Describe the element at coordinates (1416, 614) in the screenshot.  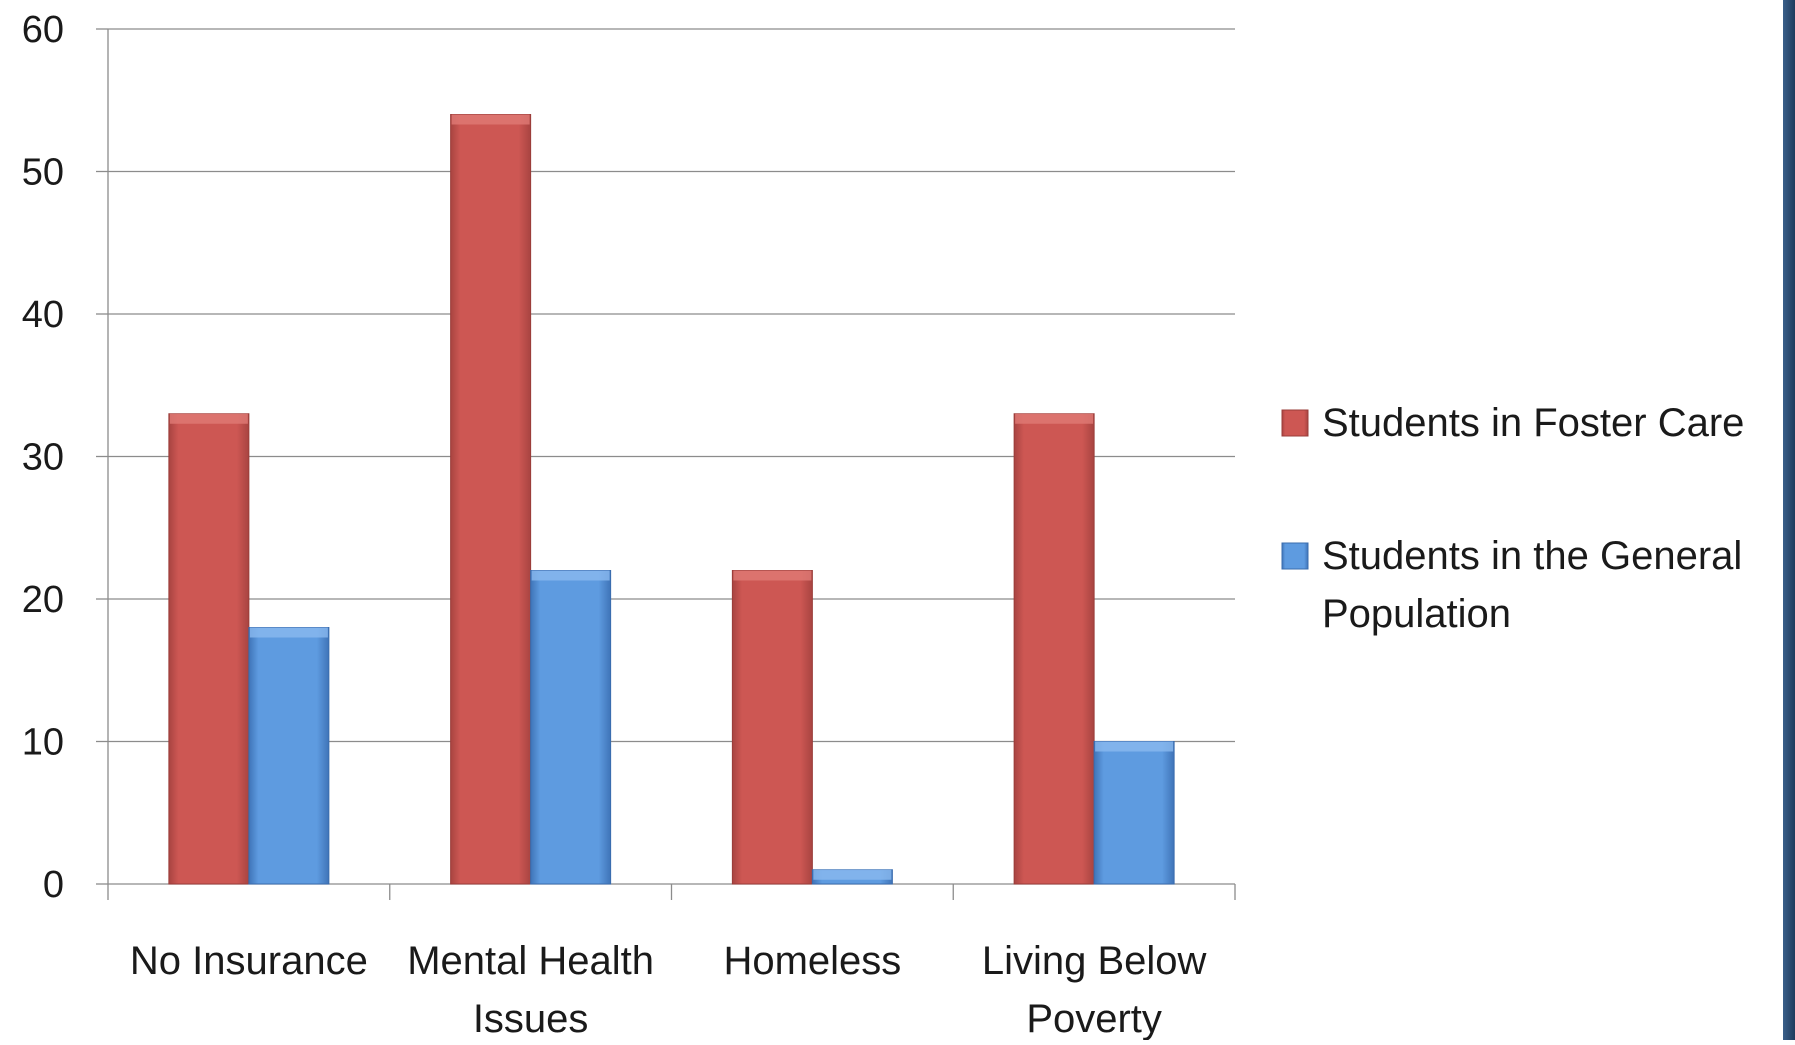
I see `legend-label: Population` at that location.